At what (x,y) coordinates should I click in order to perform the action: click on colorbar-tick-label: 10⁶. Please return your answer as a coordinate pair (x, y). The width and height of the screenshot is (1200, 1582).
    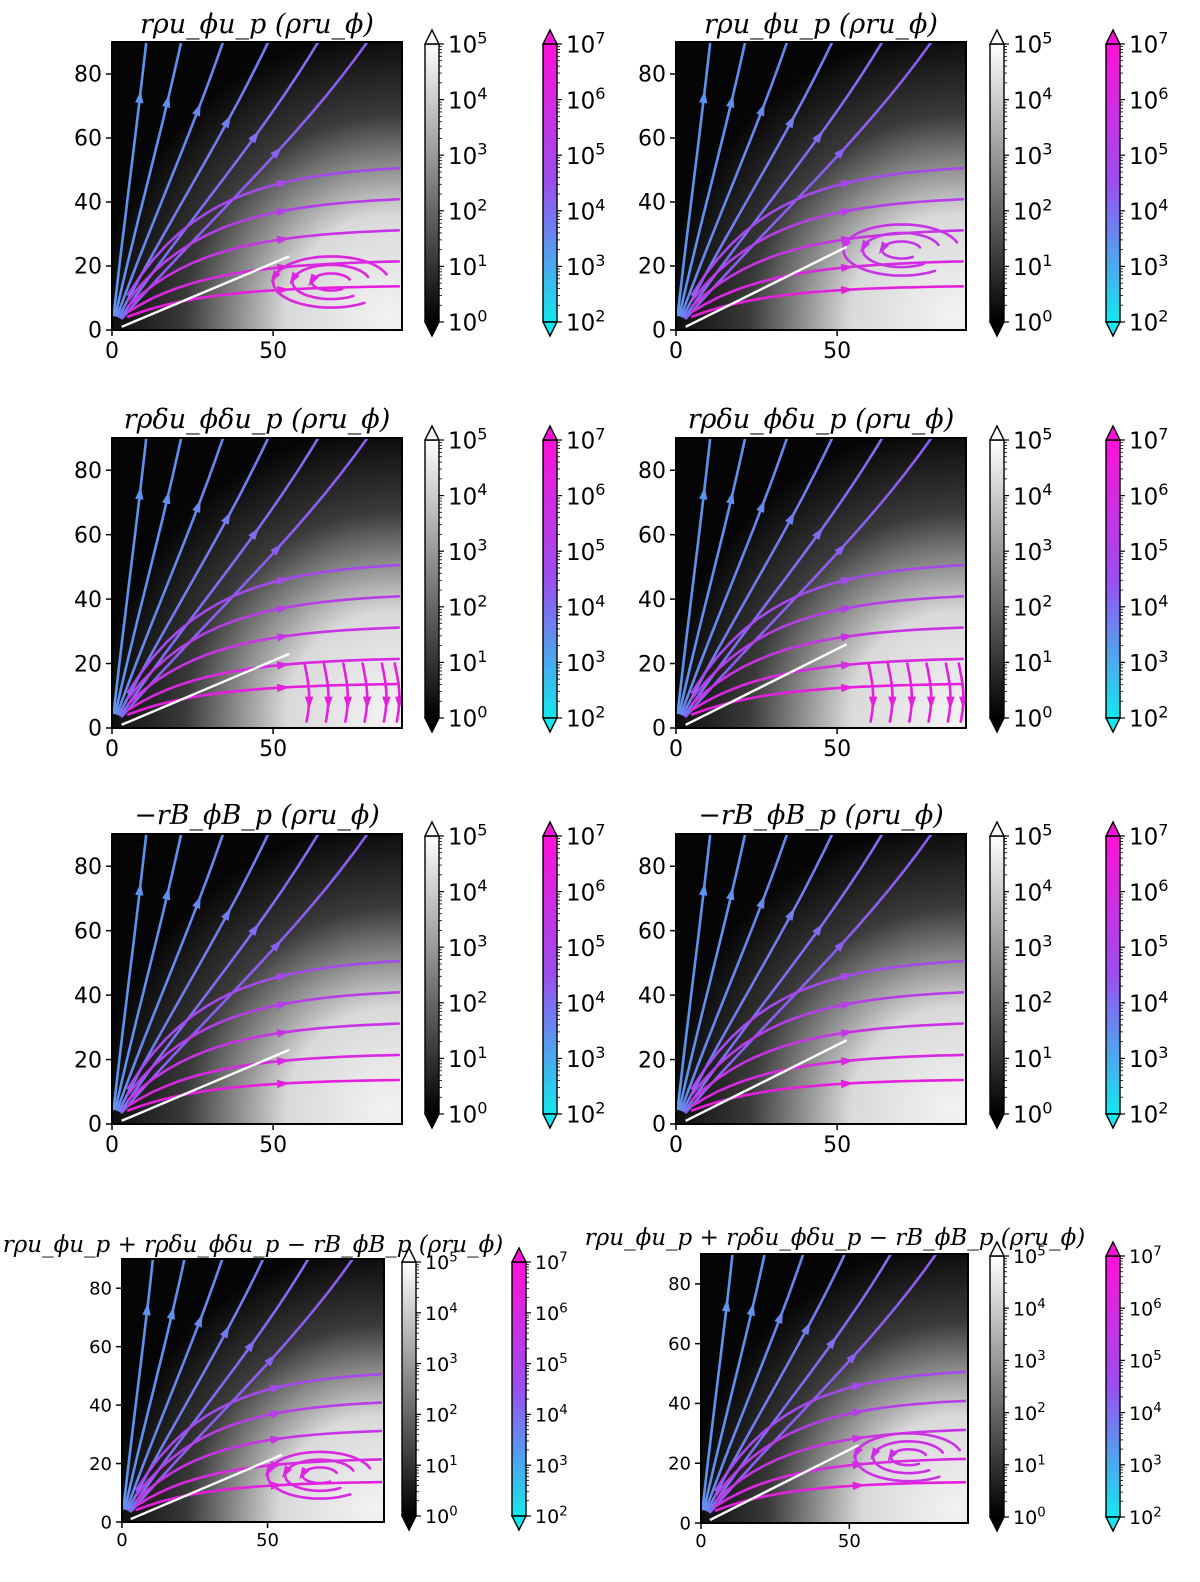
    Looking at the image, I should click on (586, 495).